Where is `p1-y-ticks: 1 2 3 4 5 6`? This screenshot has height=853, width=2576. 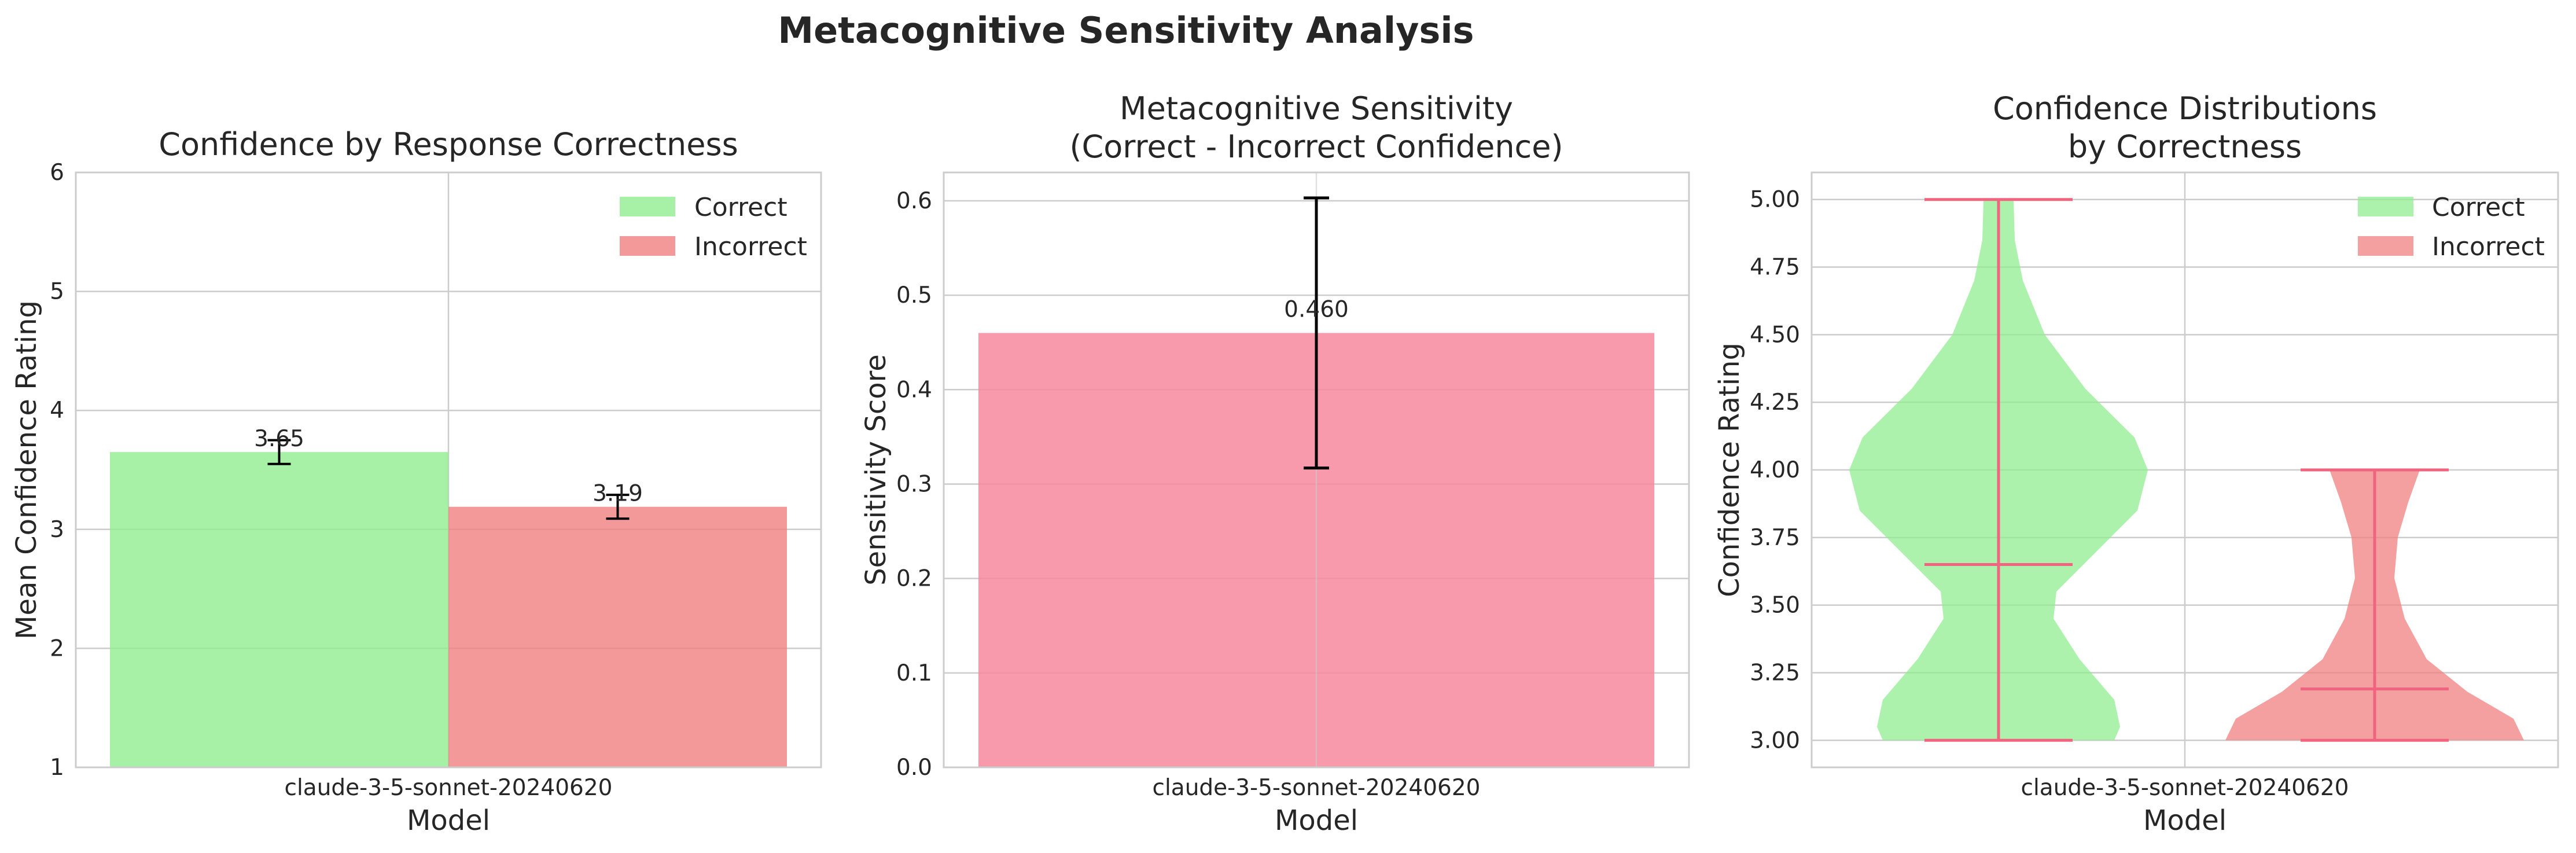
p1-y-ticks: 1 2 3 4 5 6 is located at coordinates (57, 470).